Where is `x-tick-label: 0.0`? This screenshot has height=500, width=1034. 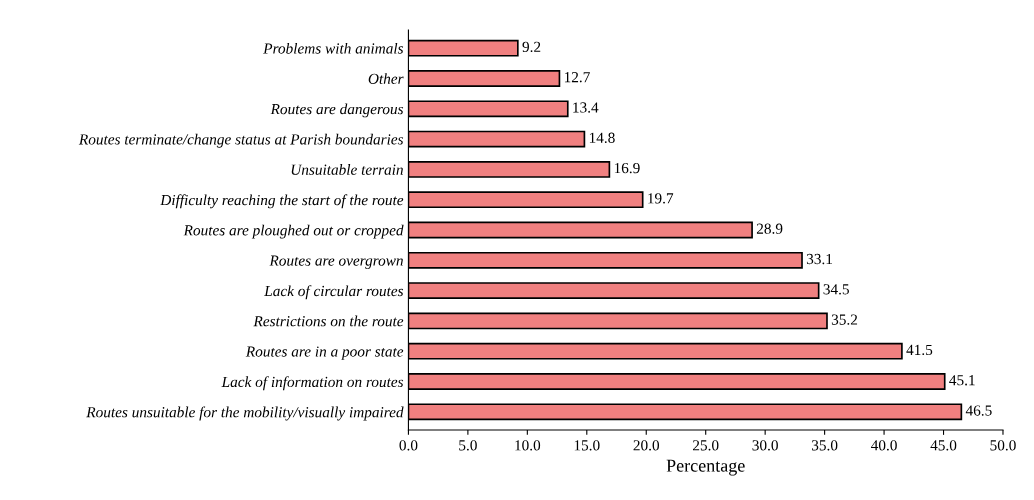 x-tick-label: 0.0 is located at coordinates (408, 445).